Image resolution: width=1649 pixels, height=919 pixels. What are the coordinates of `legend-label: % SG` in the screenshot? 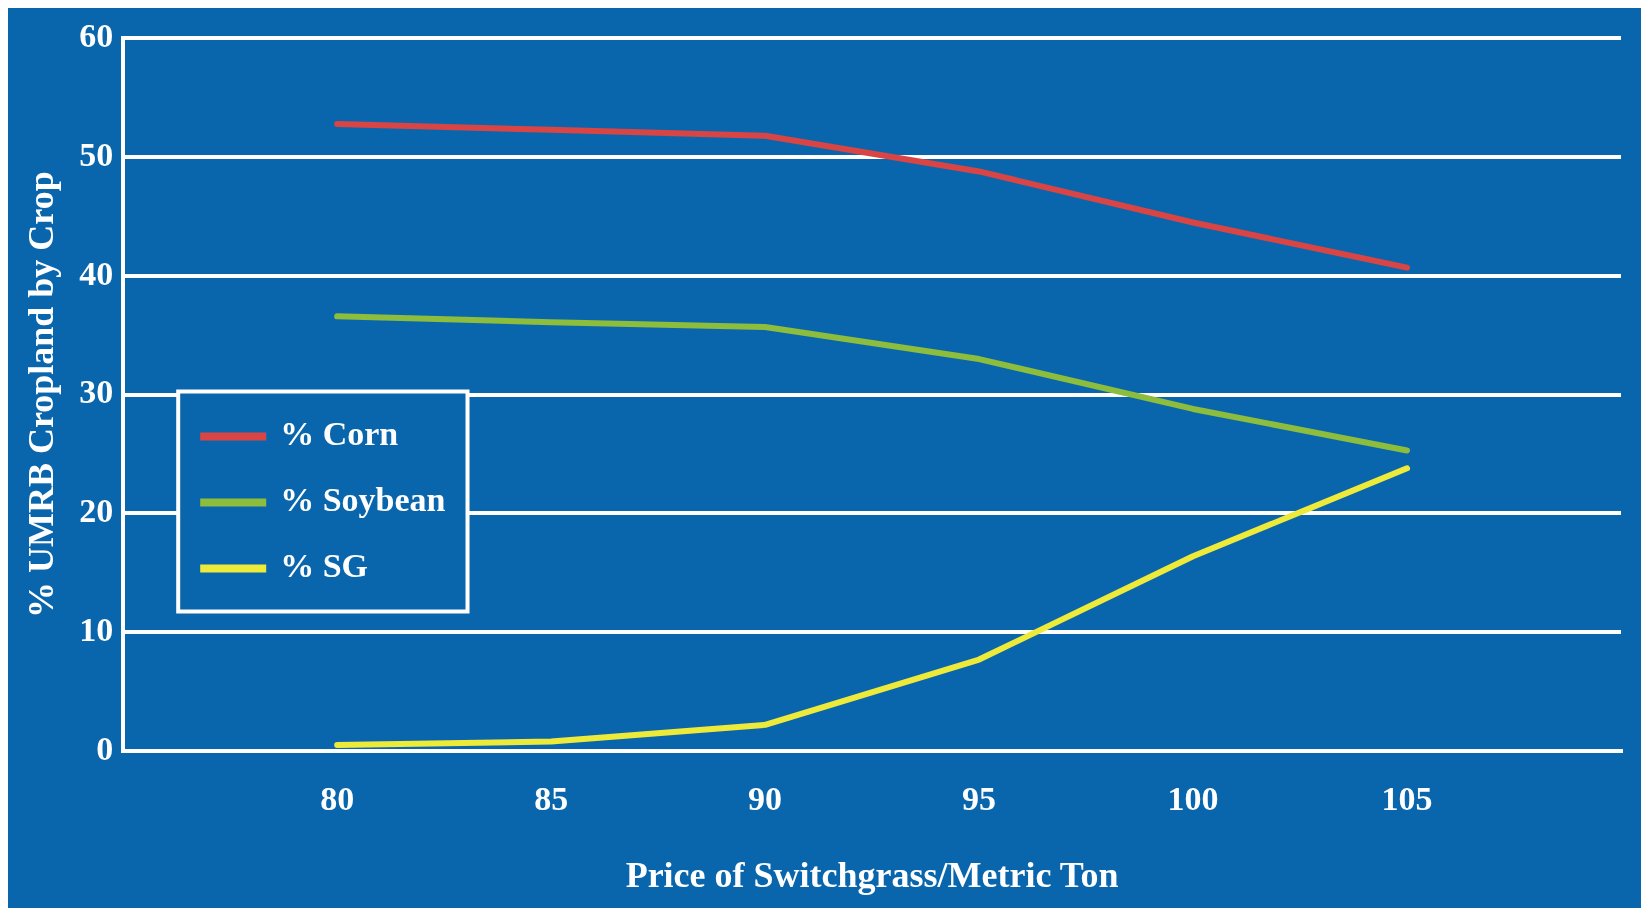 It's located at (324, 566).